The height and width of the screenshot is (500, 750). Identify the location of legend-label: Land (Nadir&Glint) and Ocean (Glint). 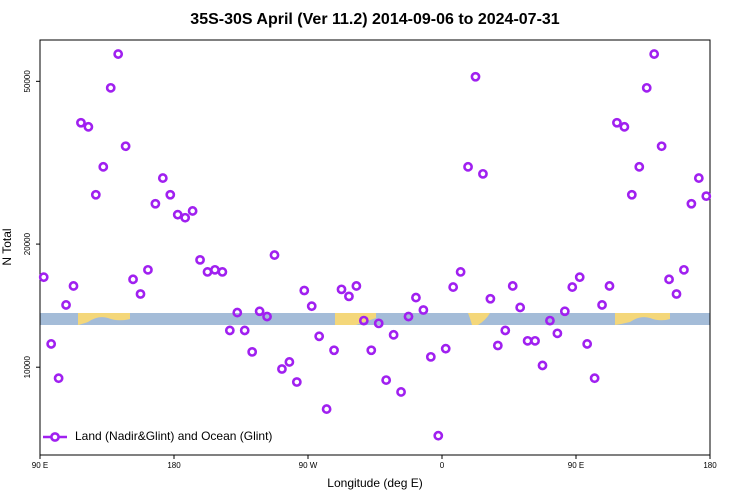
(173, 436).